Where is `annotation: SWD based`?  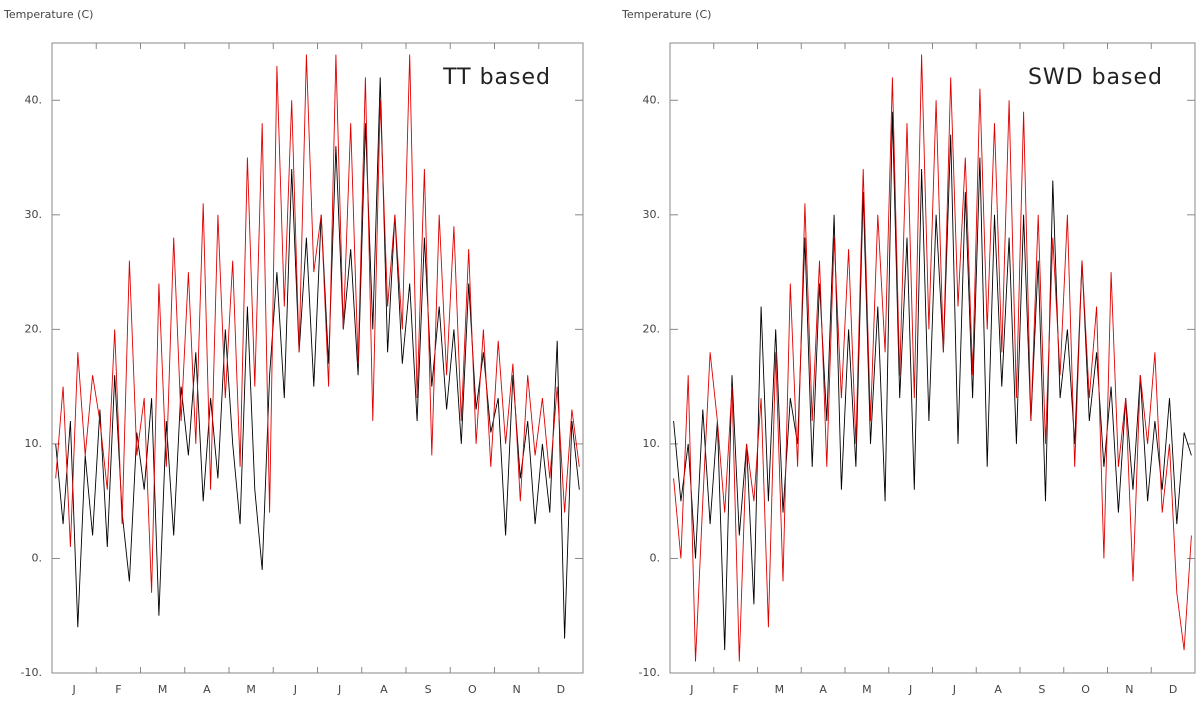
annotation: SWD based is located at coordinates (1095, 77).